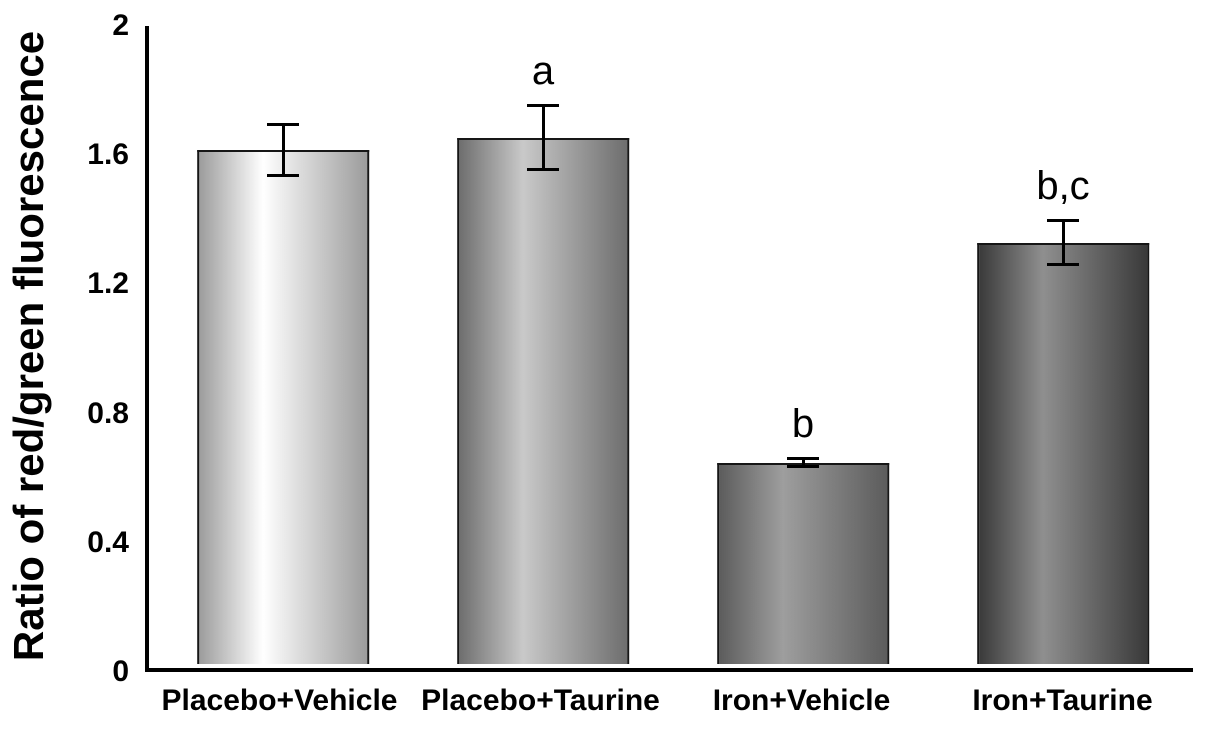 The image size is (1205, 739). What do you see at coordinates (108, 413) in the screenshot?
I see `y-tick-label: 0.8` at bounding box center [108, 413].